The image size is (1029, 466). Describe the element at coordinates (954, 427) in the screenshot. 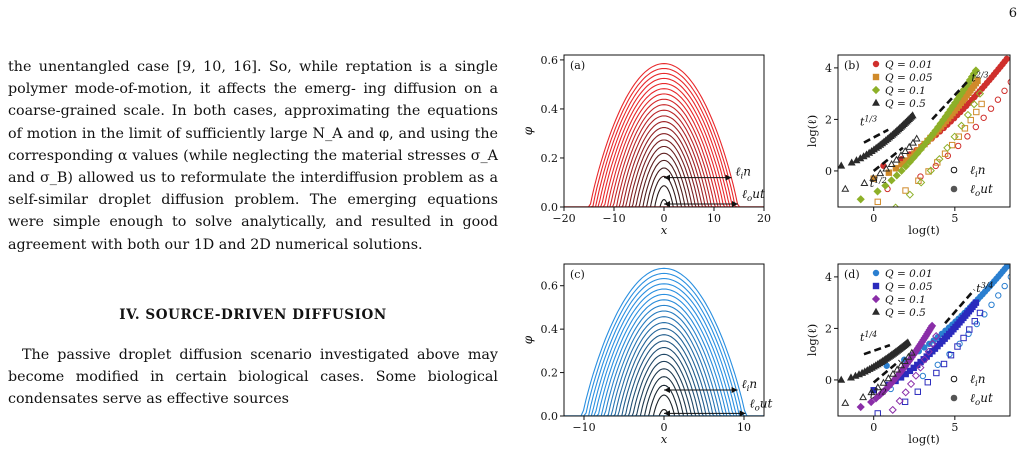

I see `panel-d-xtick-label-1: 5` at that location.